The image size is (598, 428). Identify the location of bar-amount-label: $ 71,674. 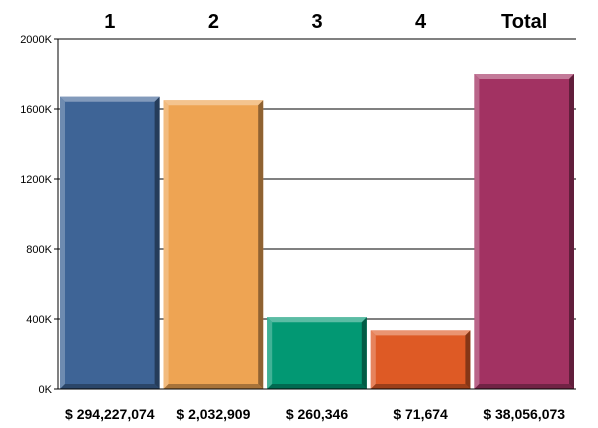
(420, 414).